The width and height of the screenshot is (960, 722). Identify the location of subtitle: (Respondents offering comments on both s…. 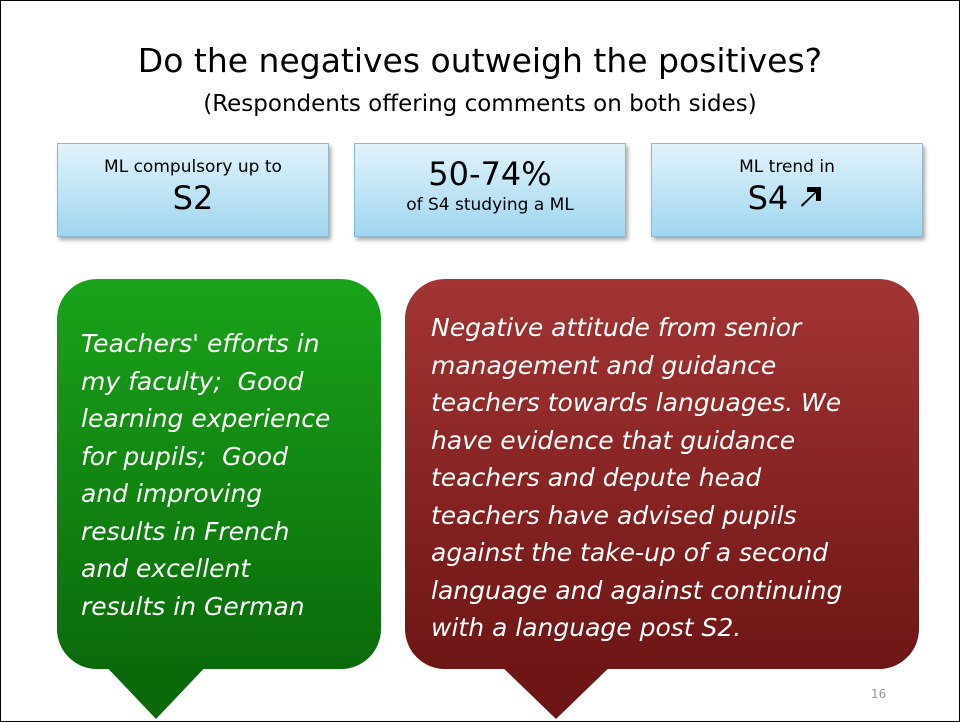
(480, 104).